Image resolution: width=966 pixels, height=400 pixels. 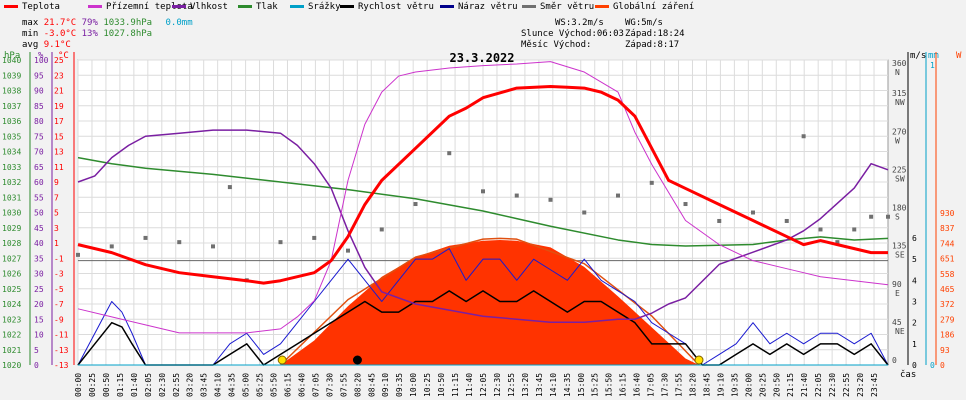 What do you see at coordinates (59, 136) in the screenshot?
I see `axis-tick-celsius: 15` at bounding box center [59, 136].